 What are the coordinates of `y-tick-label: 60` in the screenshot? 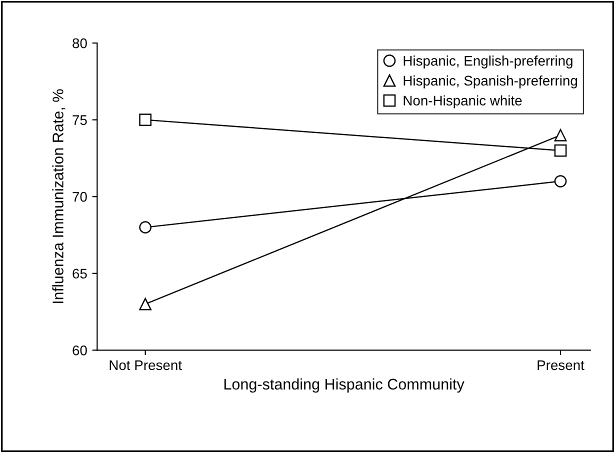 It's located at (79, 351).